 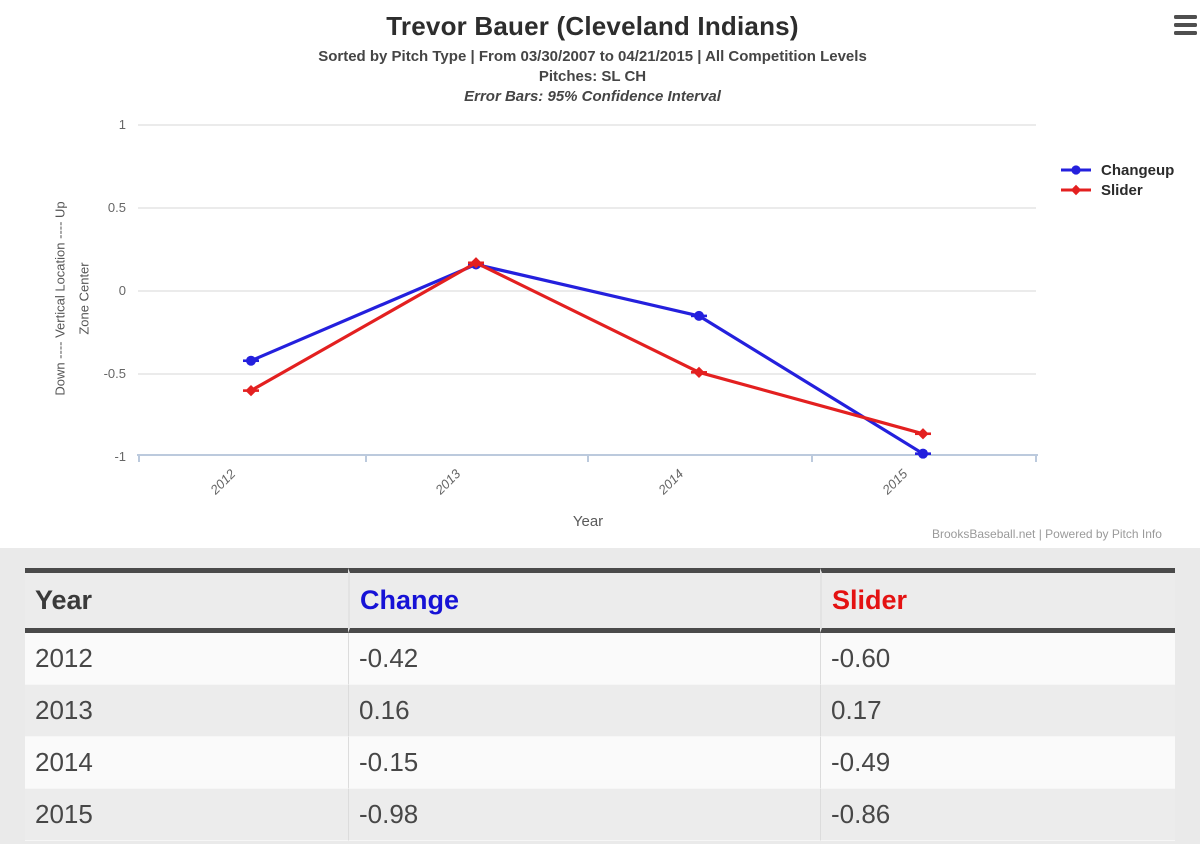 What do you see at coordinates (587, 348) in the screenshot?
I see `series-slider` at bounding box center [587, 348].